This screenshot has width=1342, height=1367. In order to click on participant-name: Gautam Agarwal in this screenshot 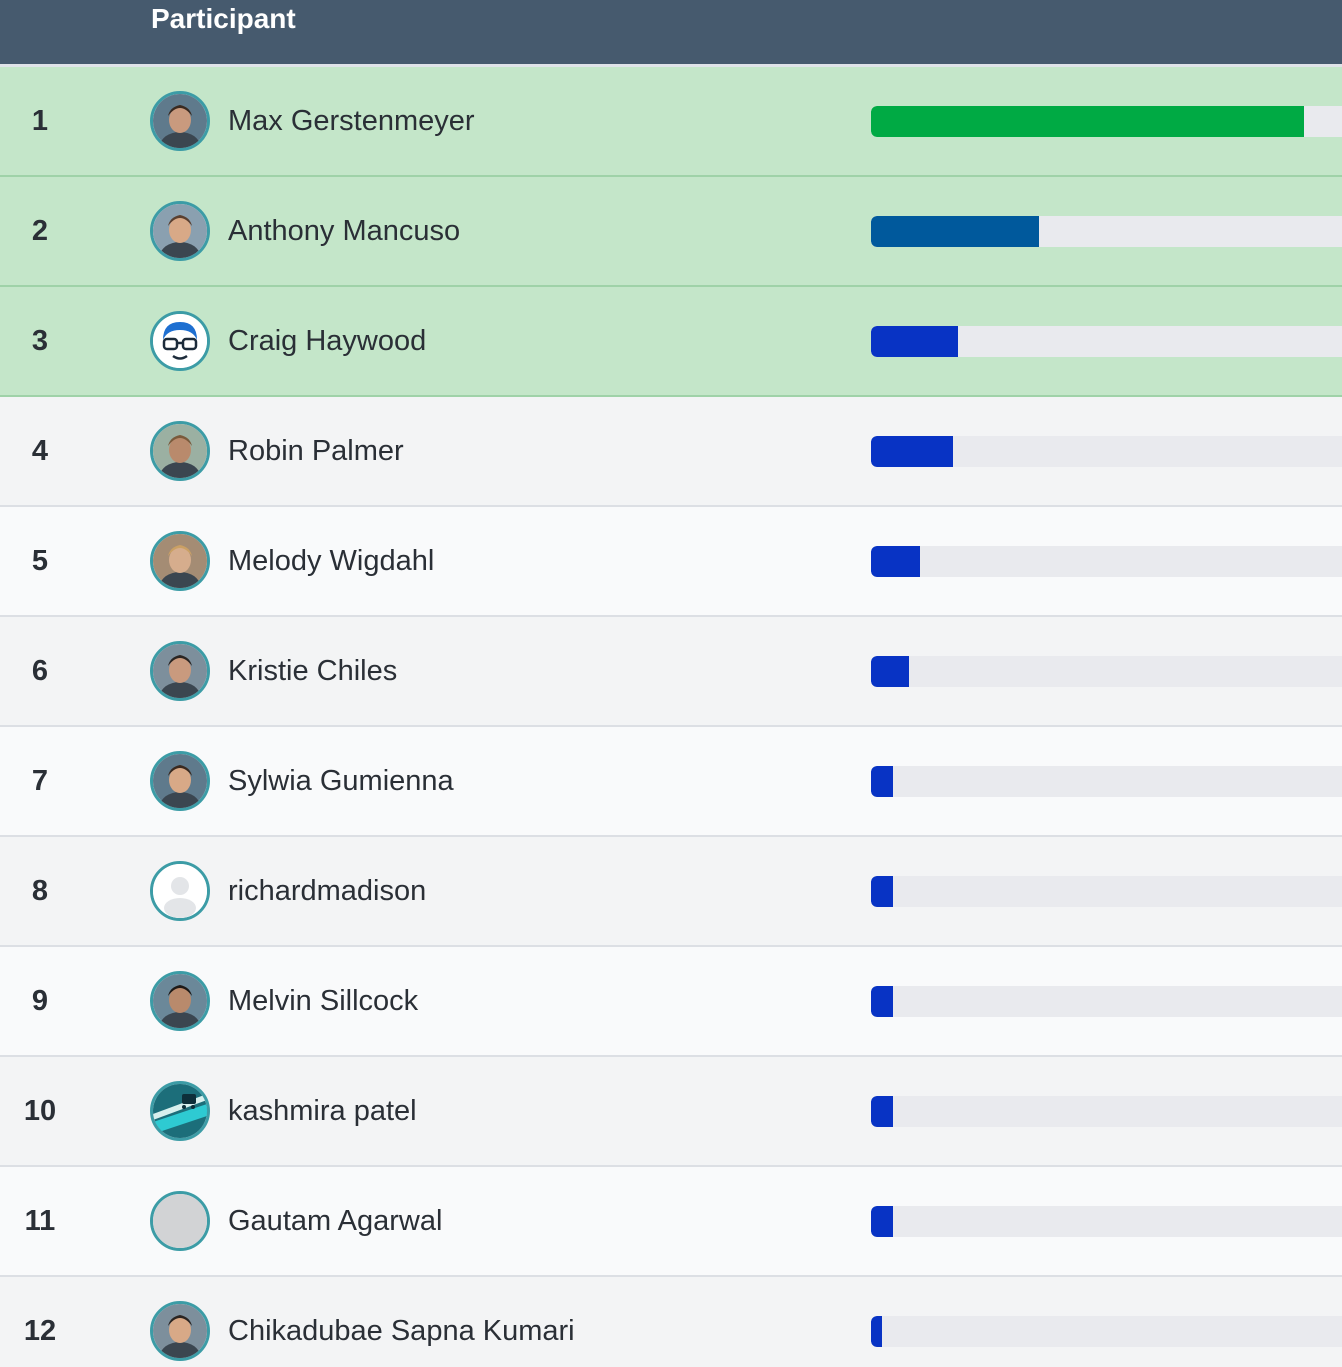, I will do `click(335, 1221)`.